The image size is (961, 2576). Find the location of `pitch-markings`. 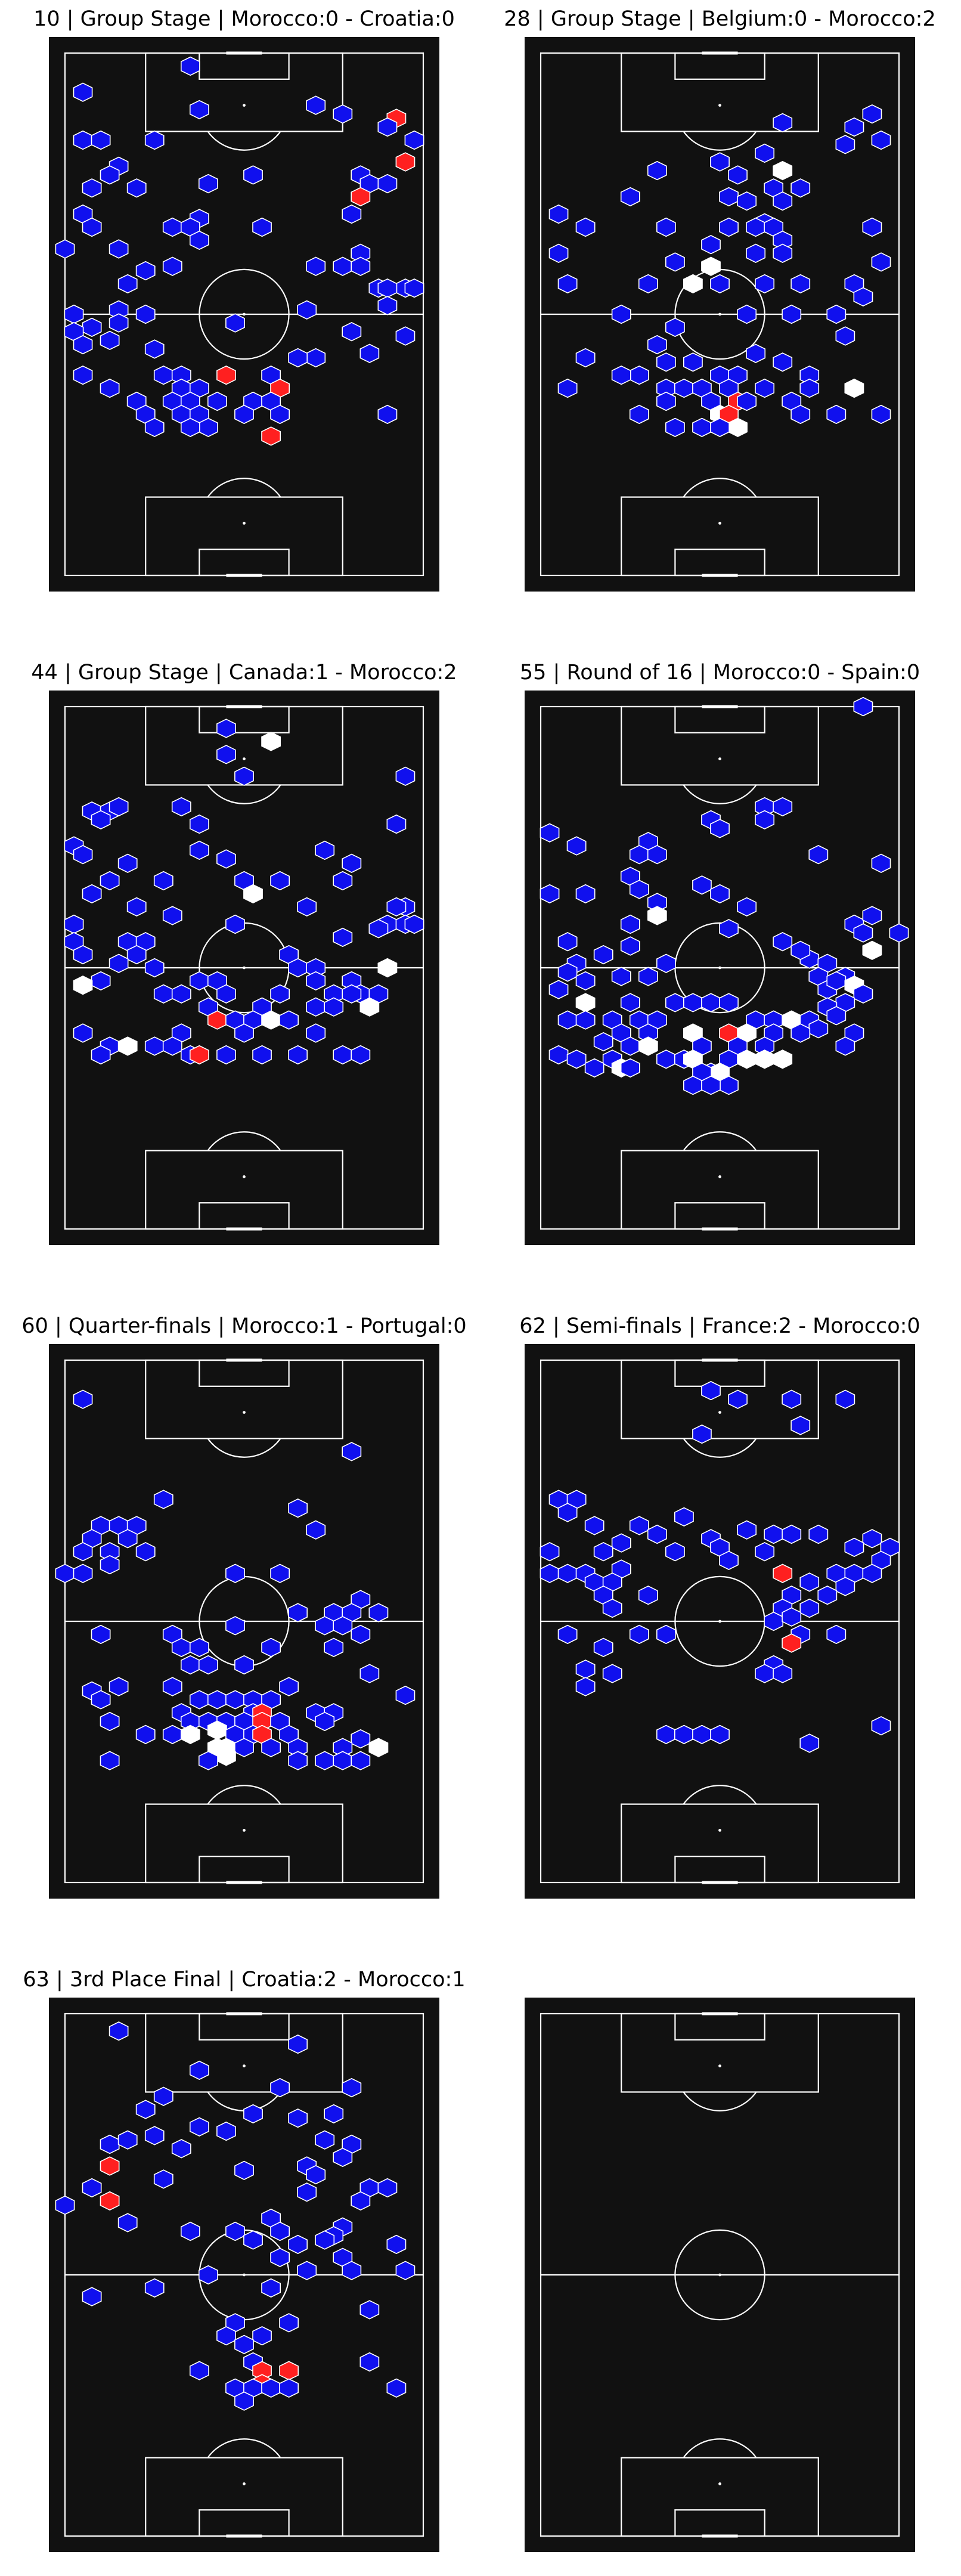

pitch-markings is located at coordinates (720, 2275).